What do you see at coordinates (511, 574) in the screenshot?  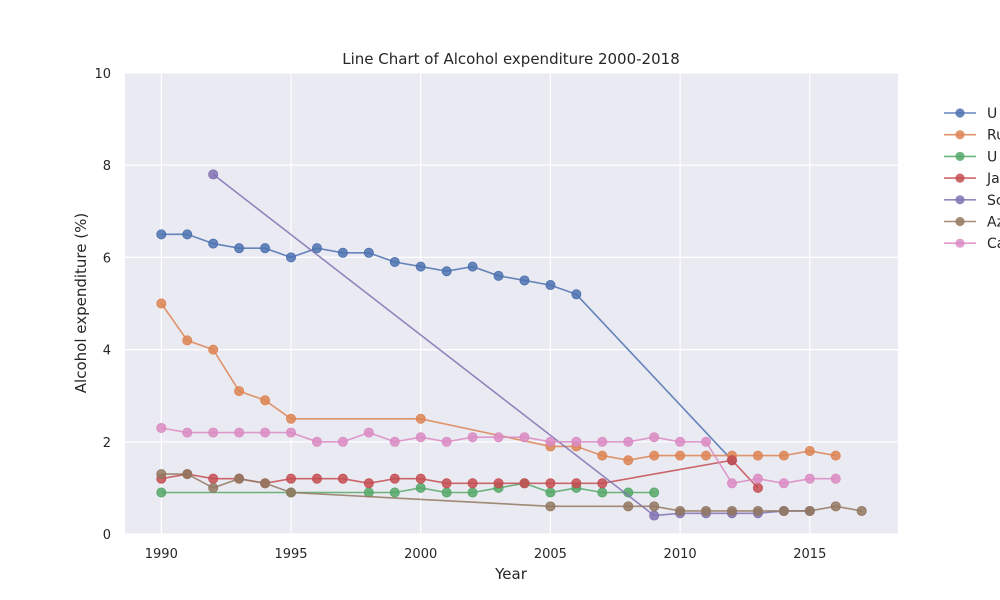 I see `x-axis-label: Year` at bounding box center [511, 574].